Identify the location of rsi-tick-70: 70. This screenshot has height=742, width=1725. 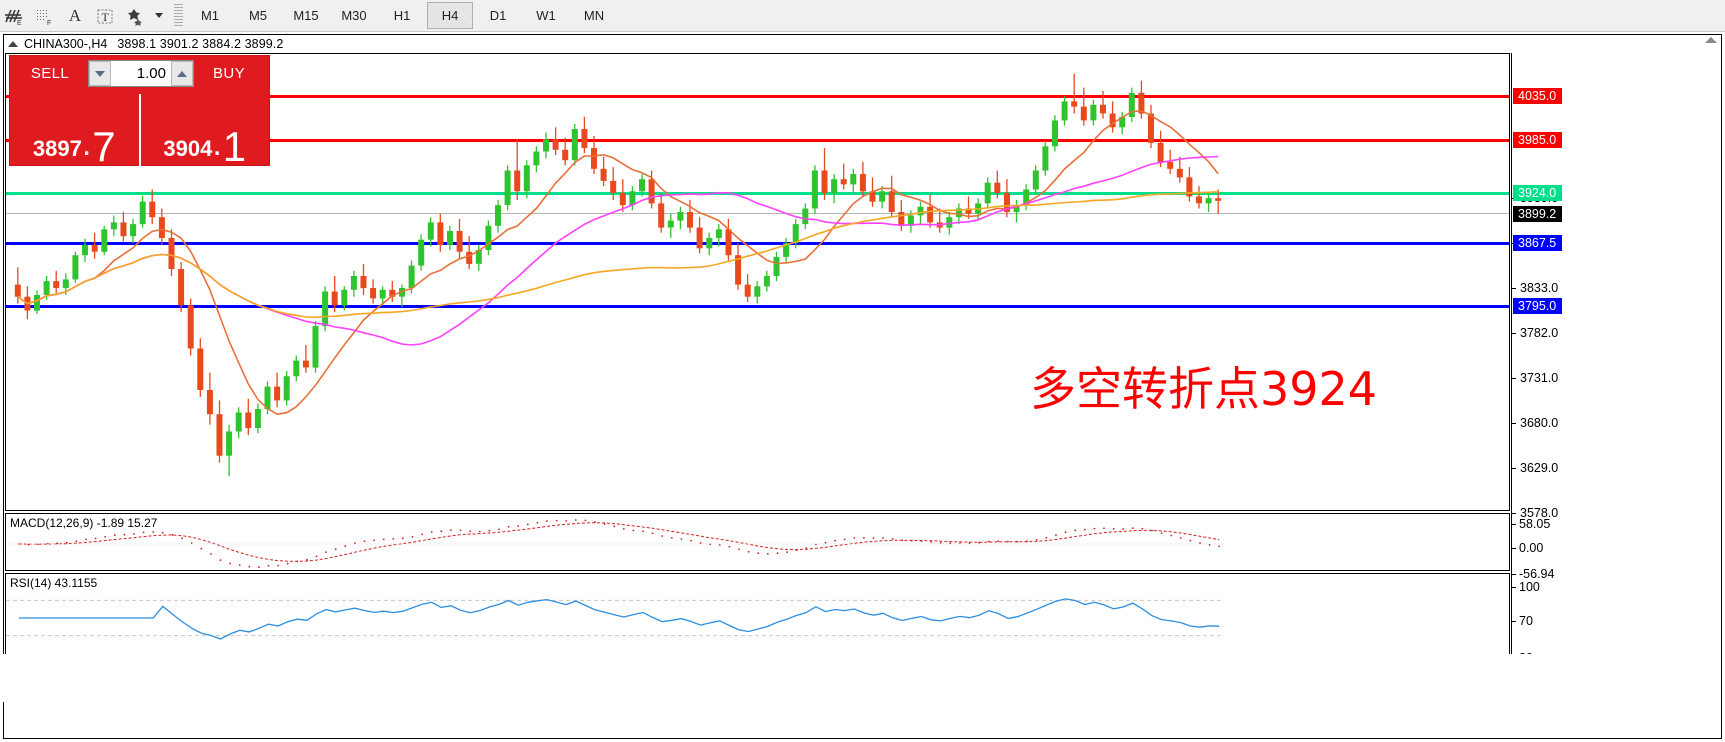
(1522, 621).